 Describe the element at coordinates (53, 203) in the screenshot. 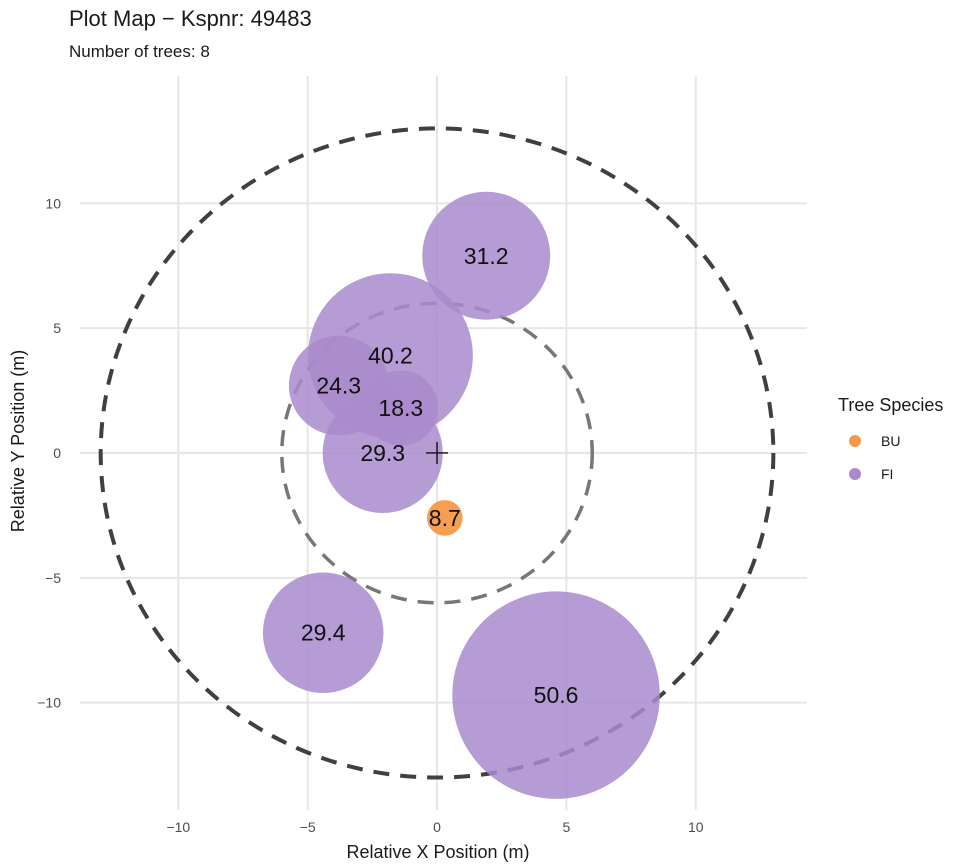

I see `y-tick-label: 10` at that location.